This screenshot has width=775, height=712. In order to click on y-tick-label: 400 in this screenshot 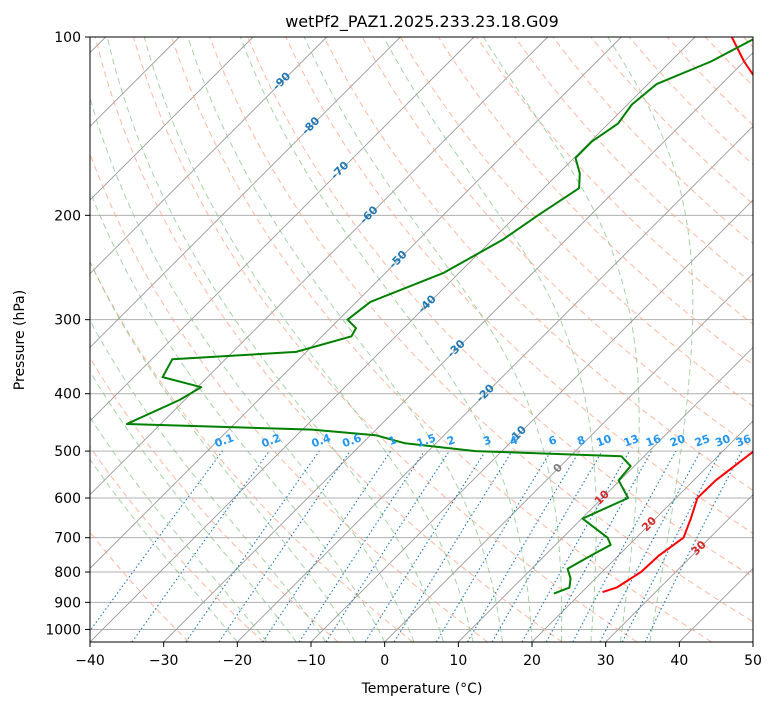, I will do `click(67, 395)`.